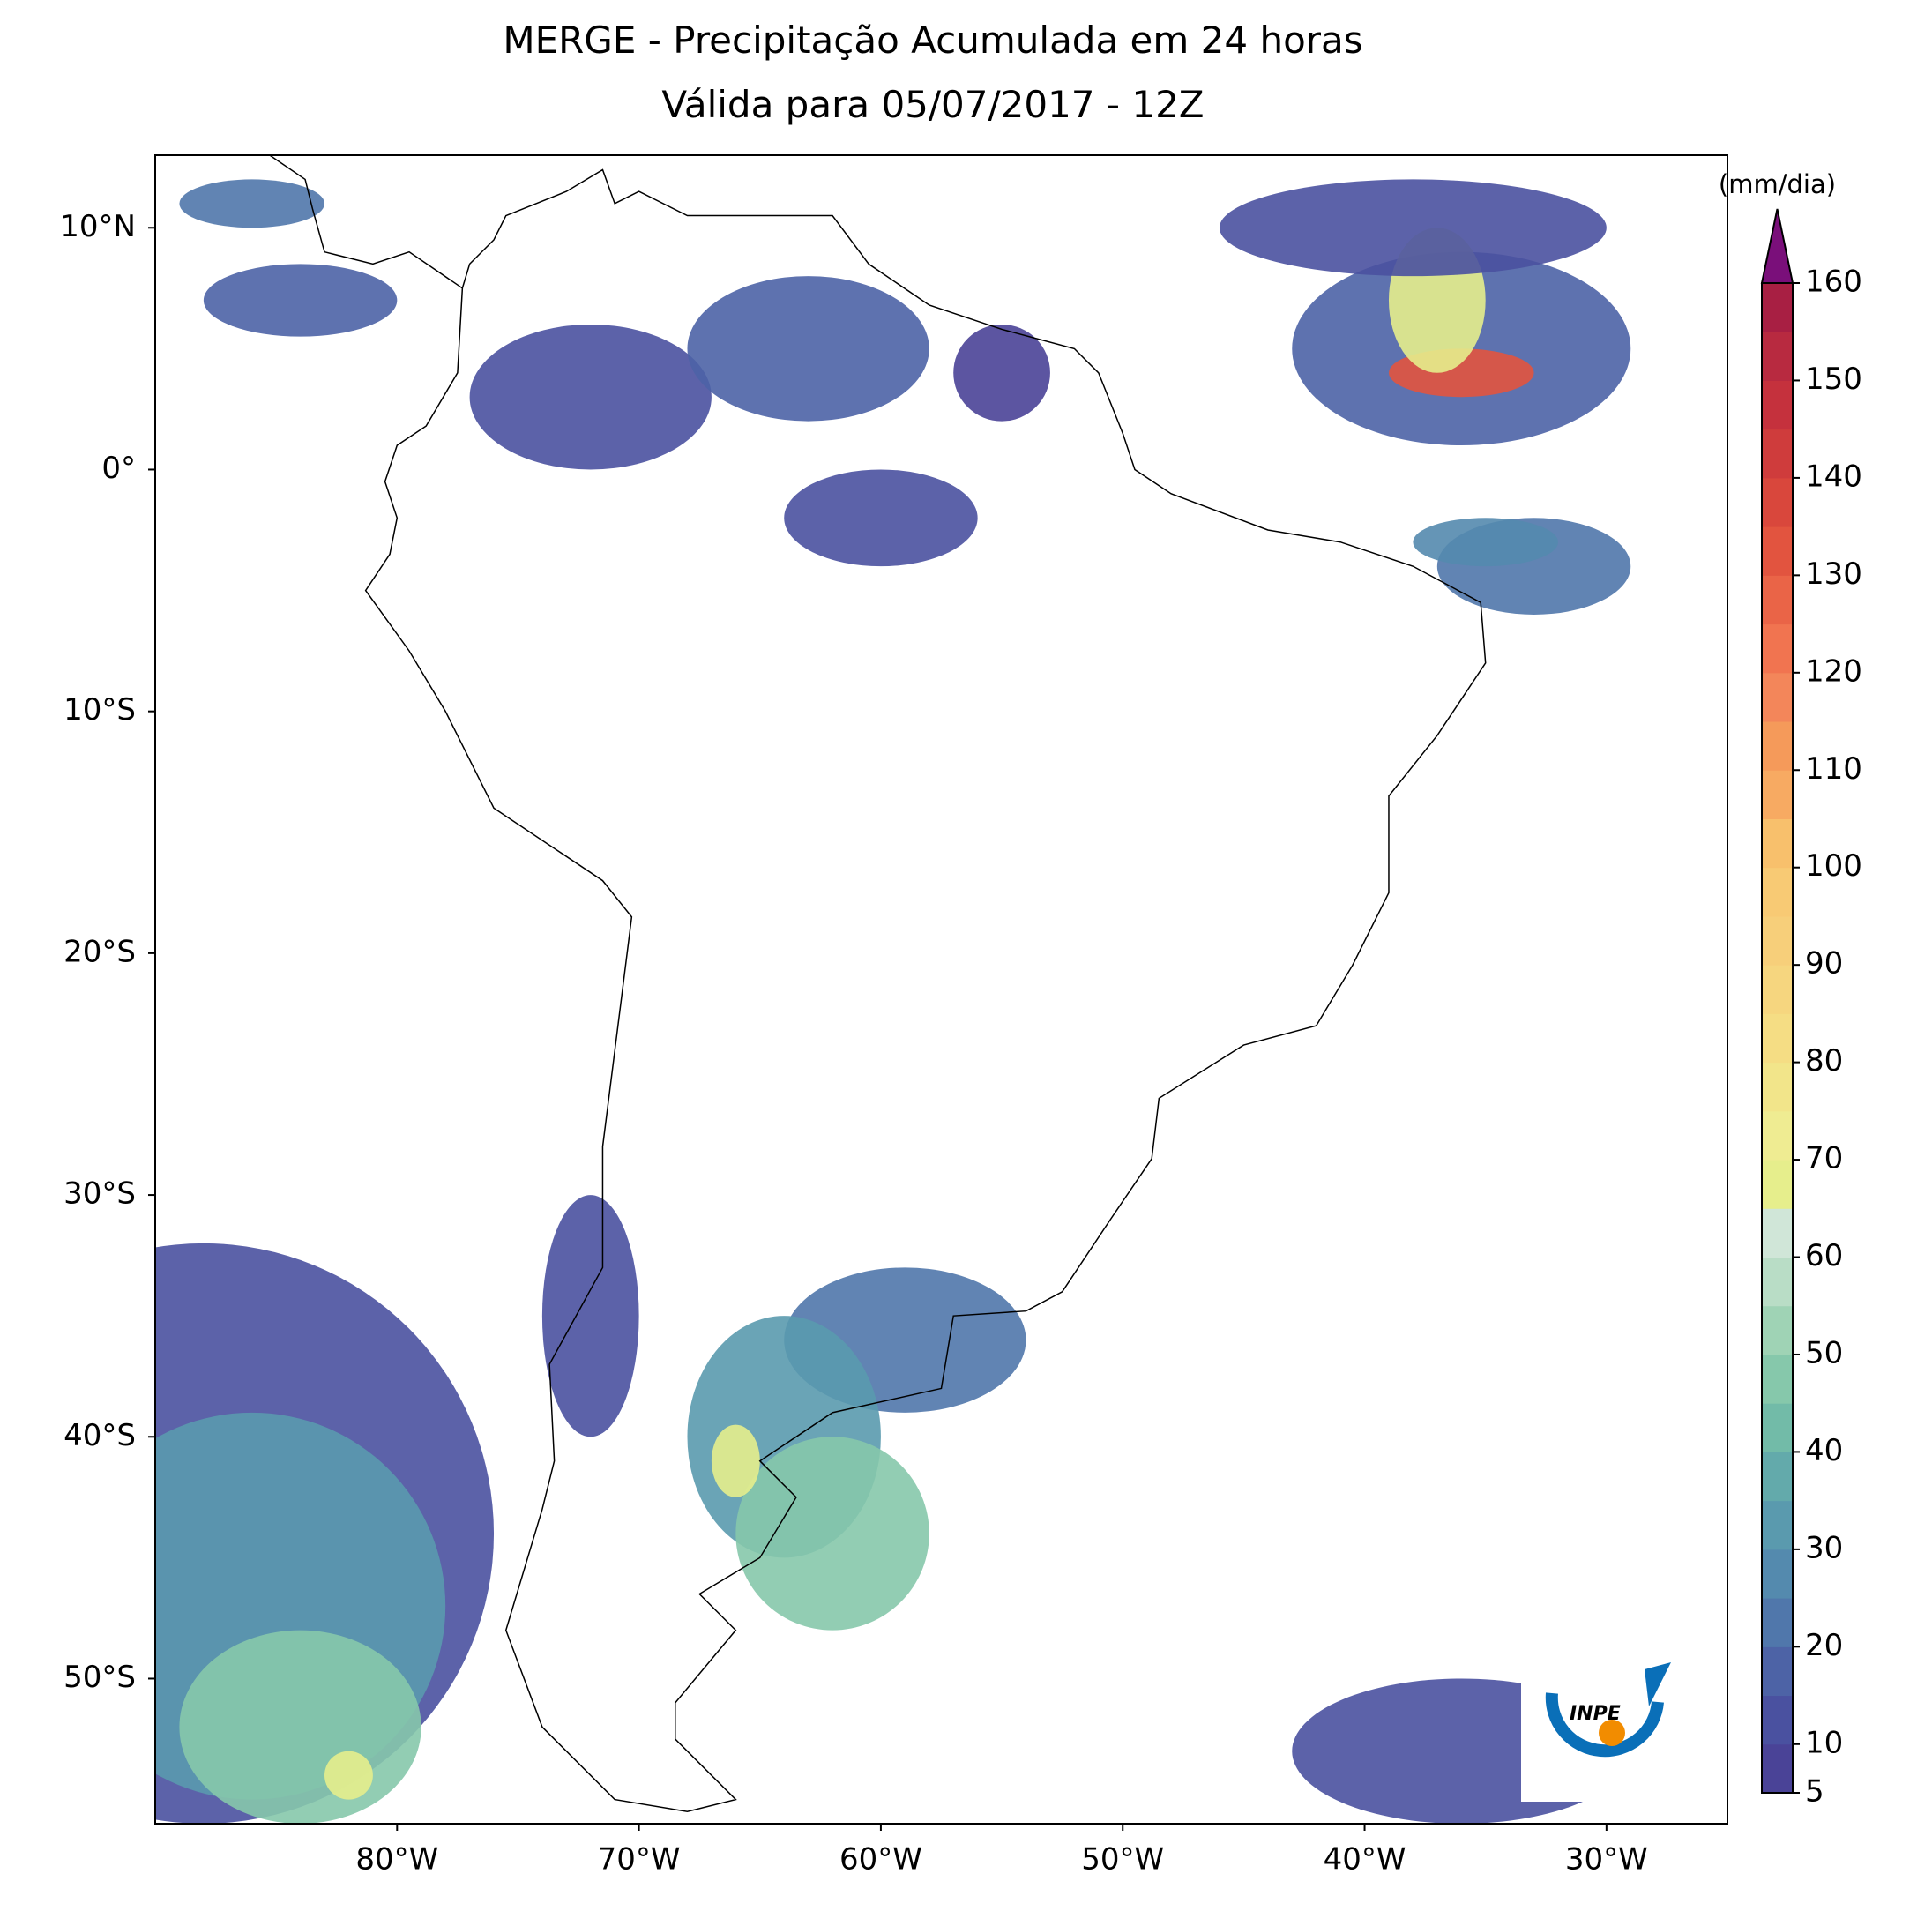 The image size is (1932, 1911). I want to click on colorbar-tick-label: 40, so click(1824, 1451).